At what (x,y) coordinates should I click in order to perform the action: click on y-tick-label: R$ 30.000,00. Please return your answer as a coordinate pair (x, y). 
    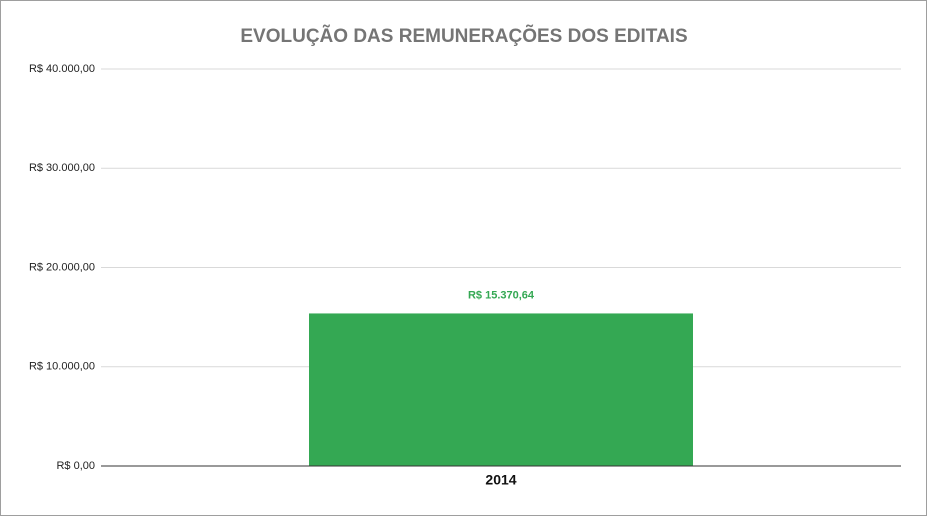
    Looking at the image, I should click on (62, 168).